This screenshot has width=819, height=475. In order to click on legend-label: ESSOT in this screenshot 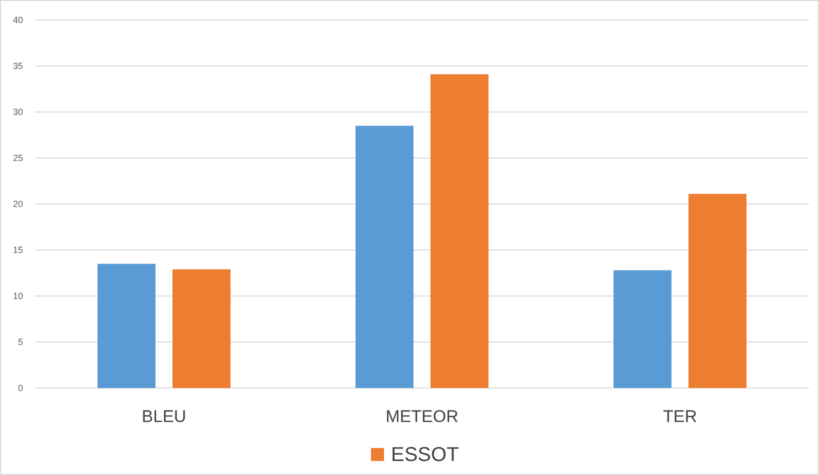, I will do `click(425, 455)`.